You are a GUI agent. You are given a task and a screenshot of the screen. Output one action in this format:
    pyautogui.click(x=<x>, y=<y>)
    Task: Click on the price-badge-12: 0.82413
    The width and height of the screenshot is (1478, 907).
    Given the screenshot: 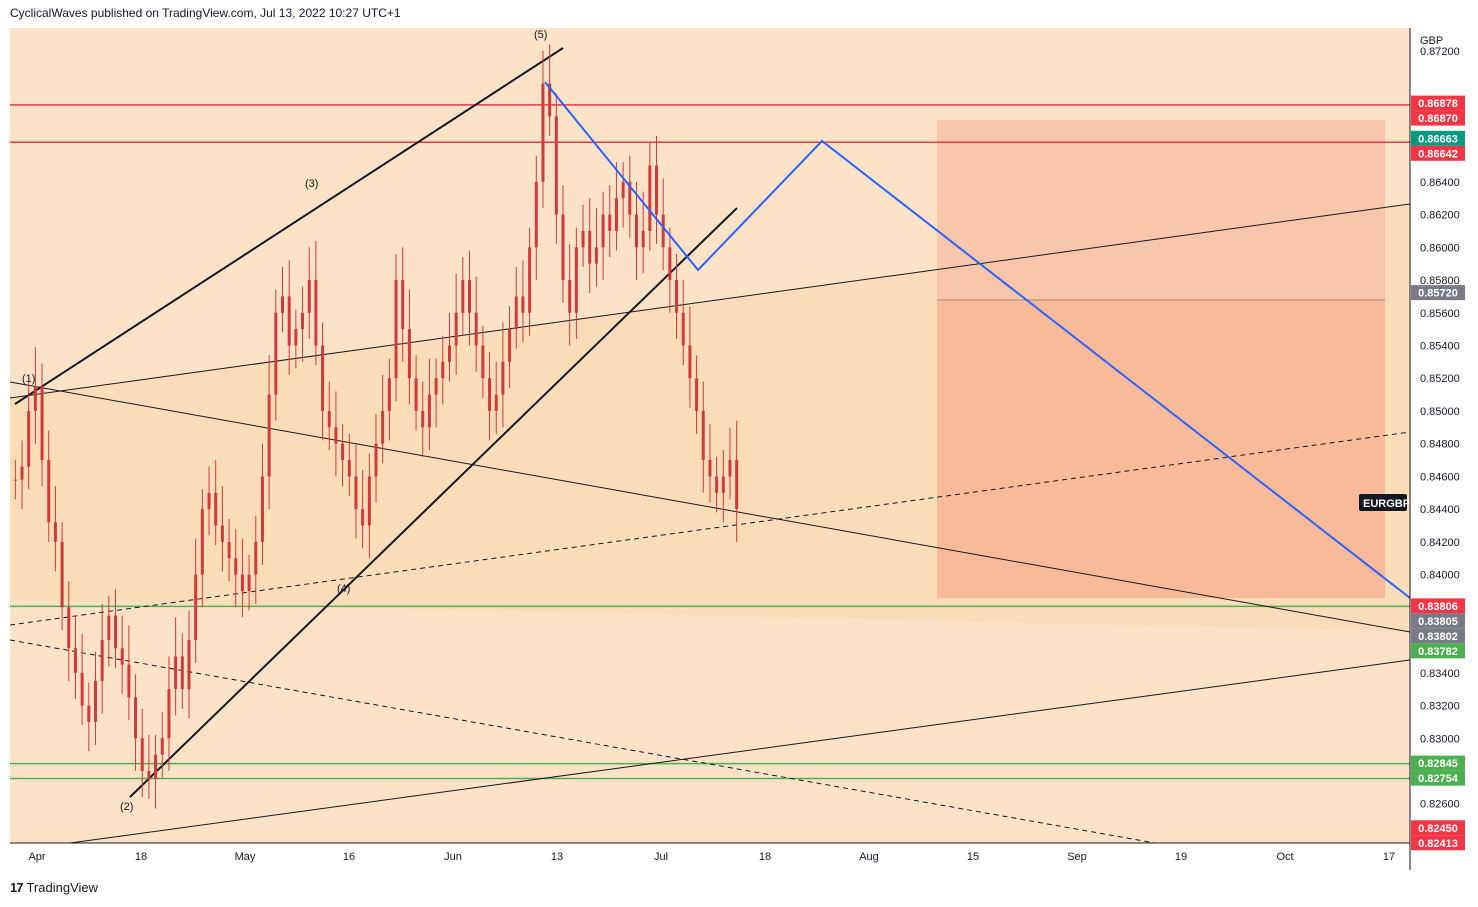 What is the action you would take?
    pyautogui.click(x=1438, y=844)
    